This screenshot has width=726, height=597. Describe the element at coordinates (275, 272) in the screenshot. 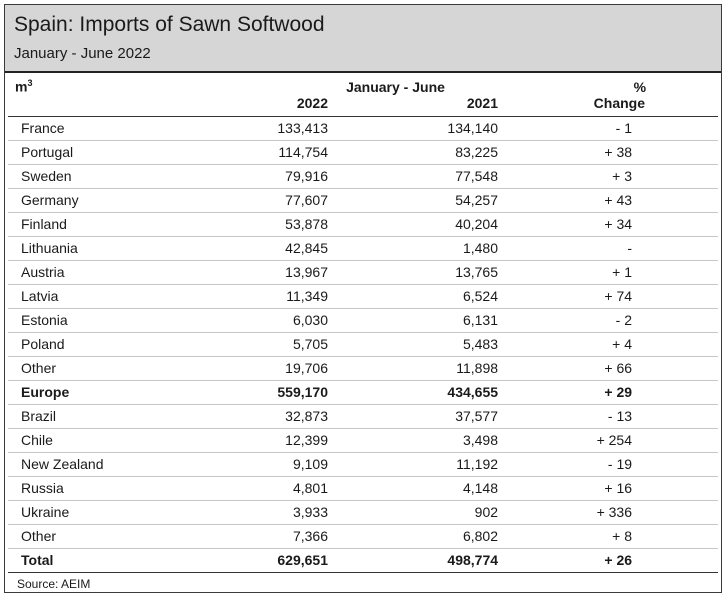

I see `value-2022-cell: 13,967` at that location.